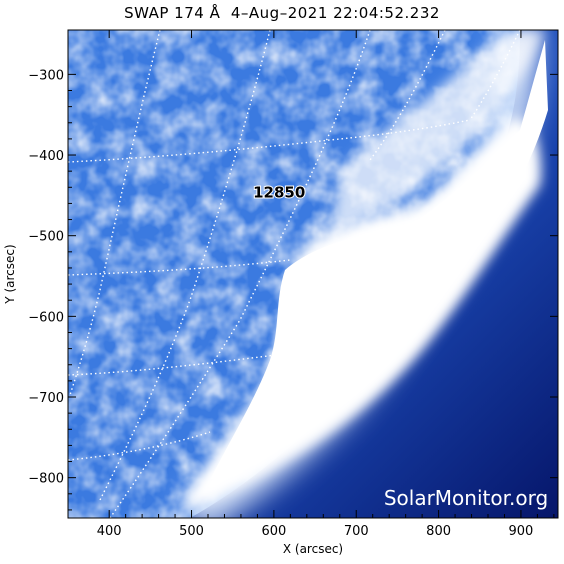  I want to click on active-region-label: 12850, so click(279, 192).